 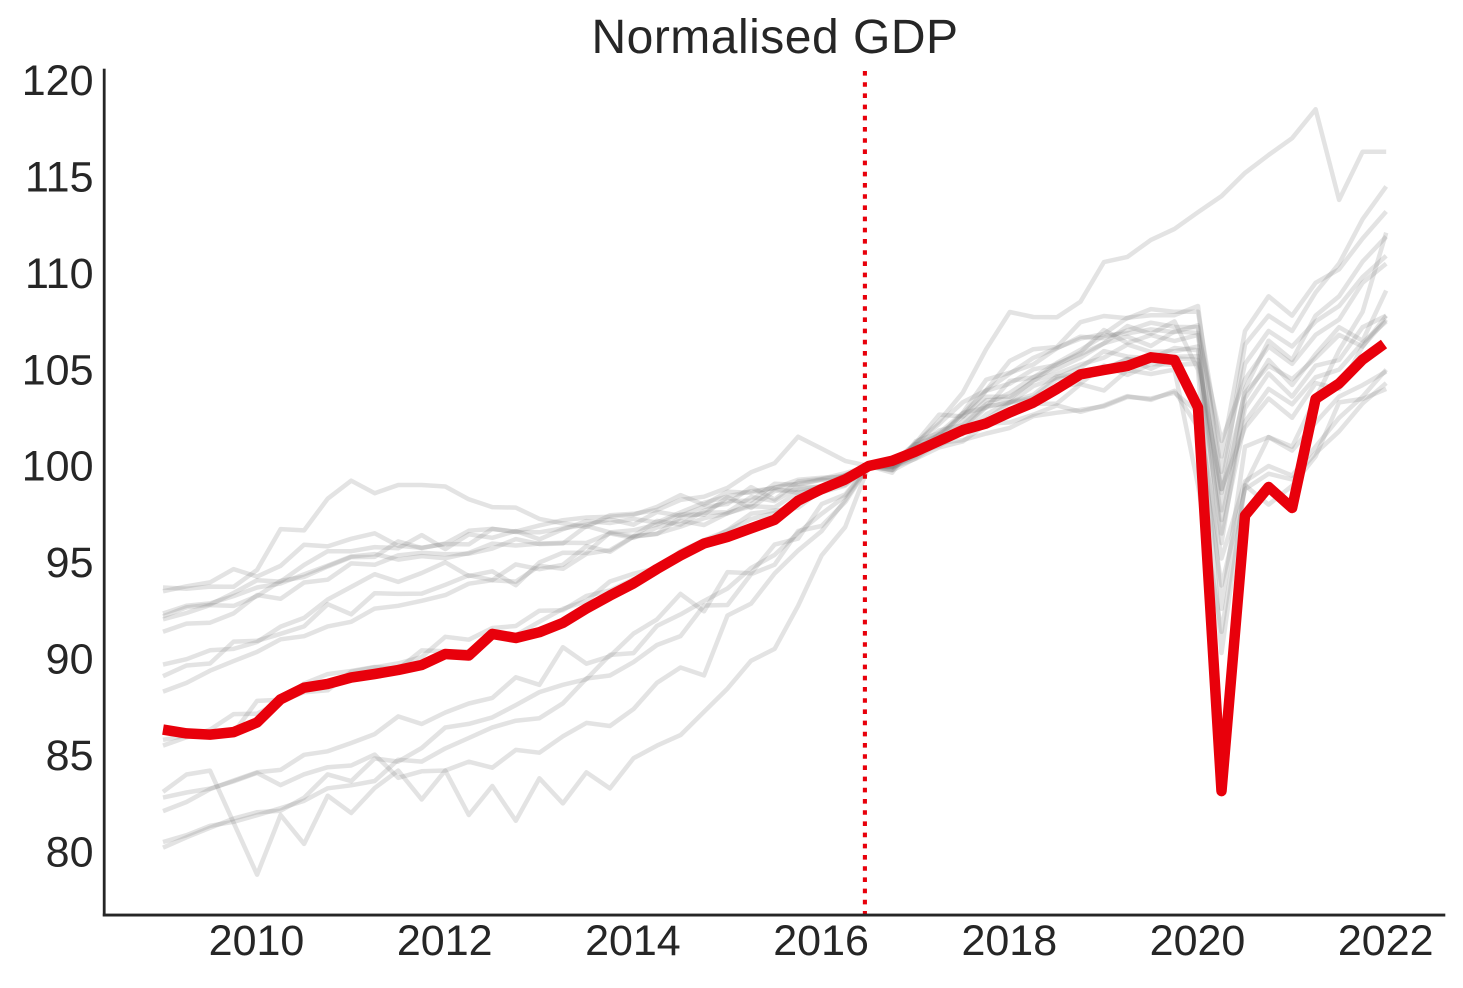 What do you see at coordinates (445, 941) in the screenshot?
I see `svg-text: 2012` at bounding box center [445, 941].